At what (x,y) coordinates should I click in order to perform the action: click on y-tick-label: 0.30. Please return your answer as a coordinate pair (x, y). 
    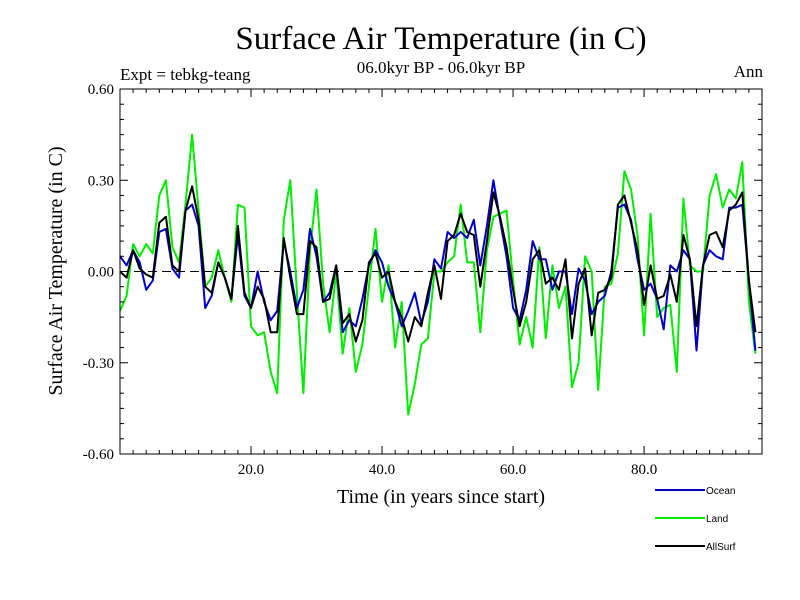
    Looking at the image, I should click on (101, 181).